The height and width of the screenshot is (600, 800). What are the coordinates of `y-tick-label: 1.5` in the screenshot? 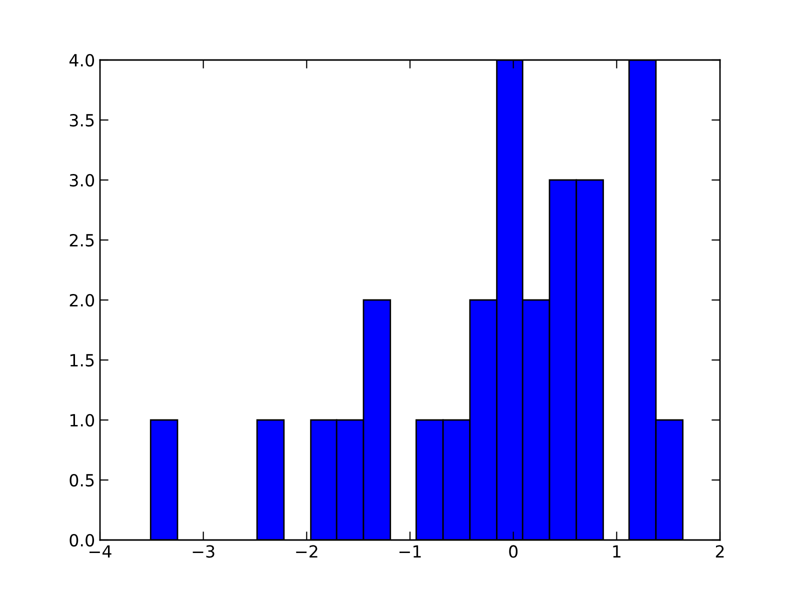 It's located at (82, 360).